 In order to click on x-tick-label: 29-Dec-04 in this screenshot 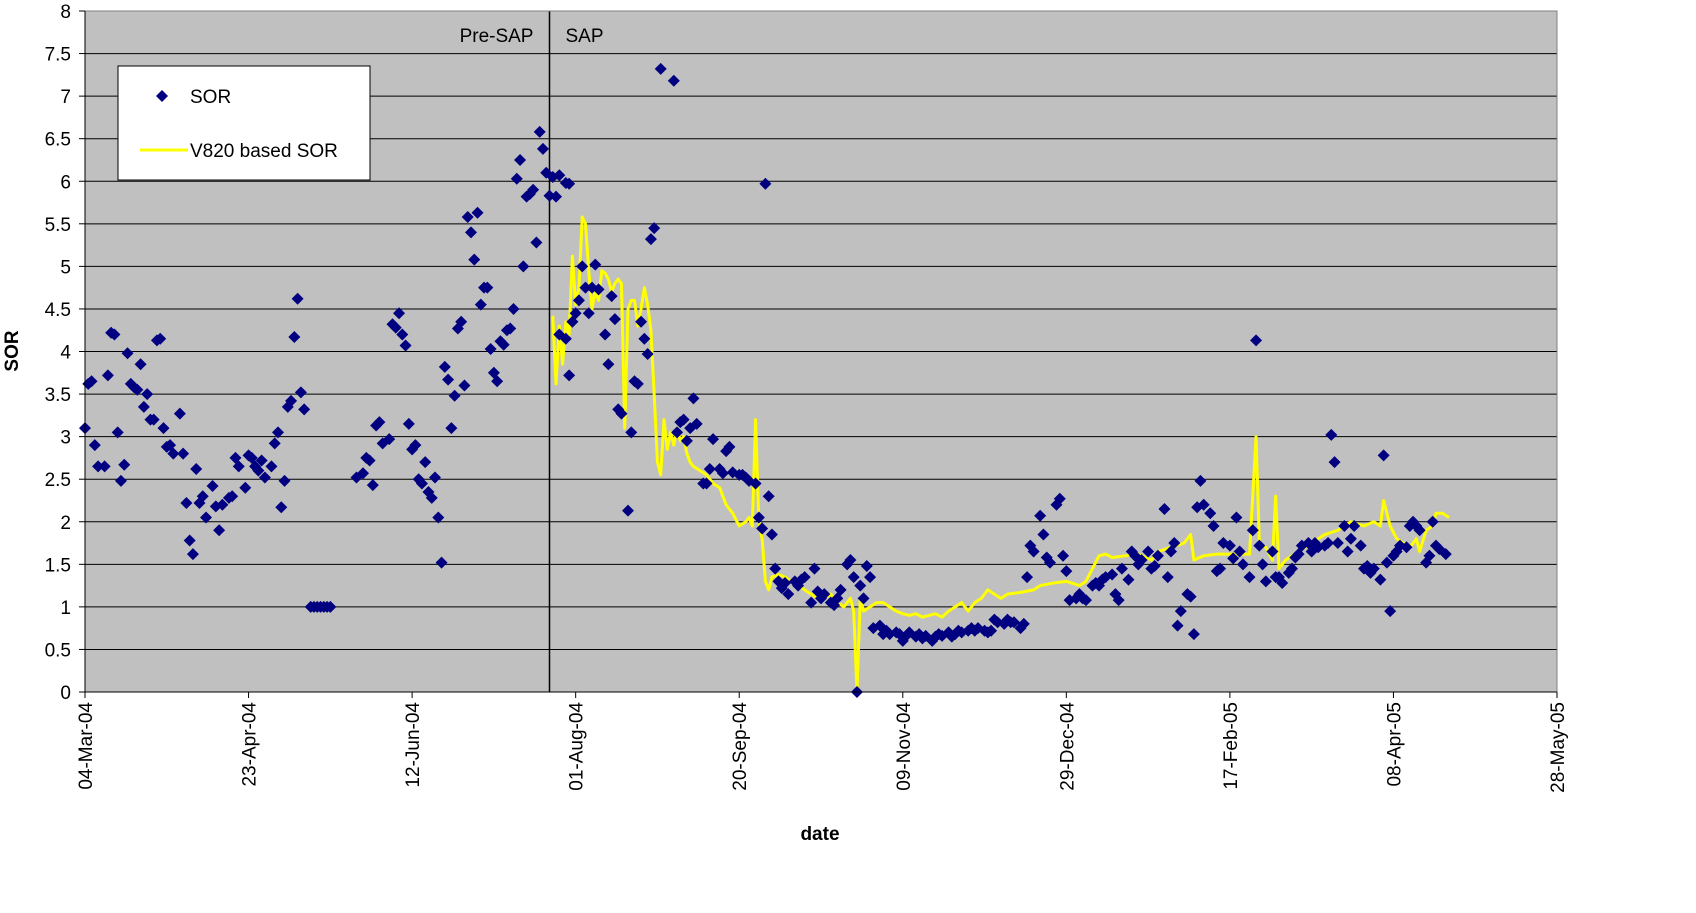, I will do `click(1067, 746)`.